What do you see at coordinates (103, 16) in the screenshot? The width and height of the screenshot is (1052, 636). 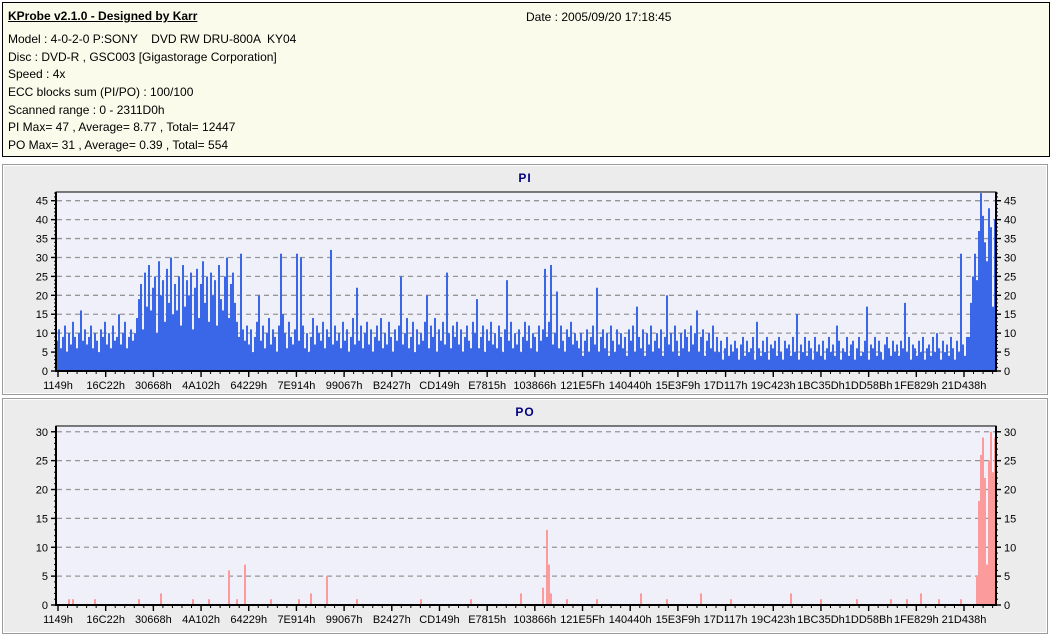 I see `app-title: KProbe v2.1.0 - Designed by Karr` at bounding box center [103, 16].